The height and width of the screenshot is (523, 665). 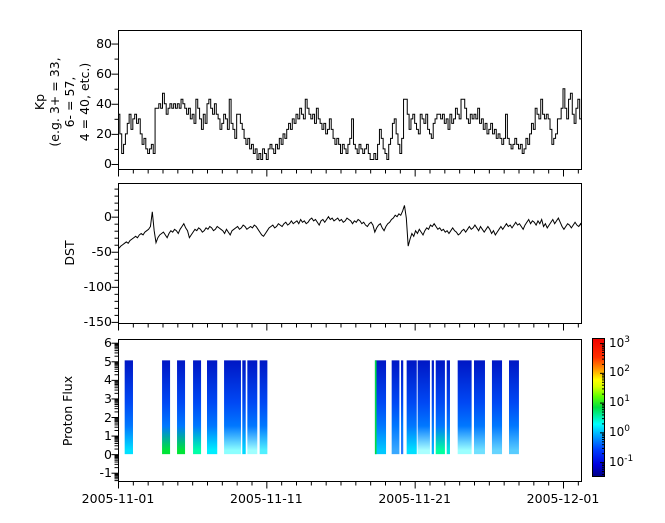 What do you see at coordinates (104, 74) in the screenshot?
I see `kp-y-tick-label: 60` at bounding box center [104, 74].